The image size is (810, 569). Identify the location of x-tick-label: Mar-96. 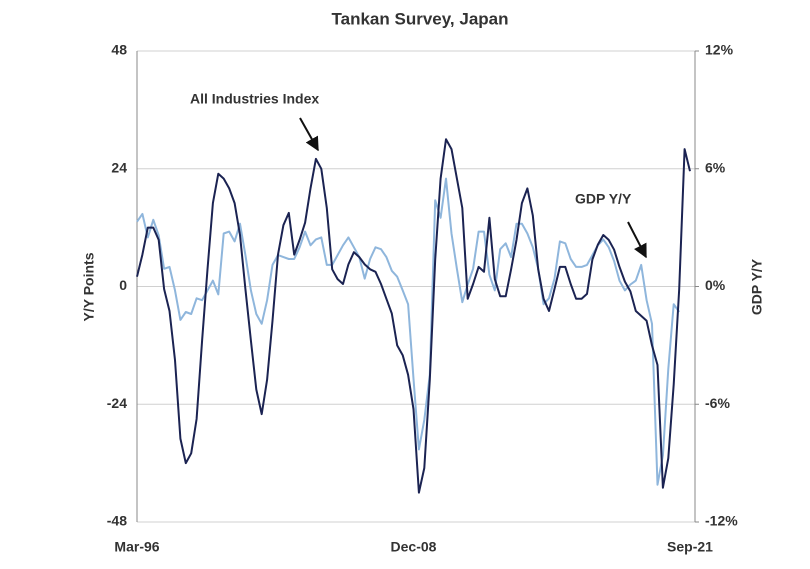
(136, 547).